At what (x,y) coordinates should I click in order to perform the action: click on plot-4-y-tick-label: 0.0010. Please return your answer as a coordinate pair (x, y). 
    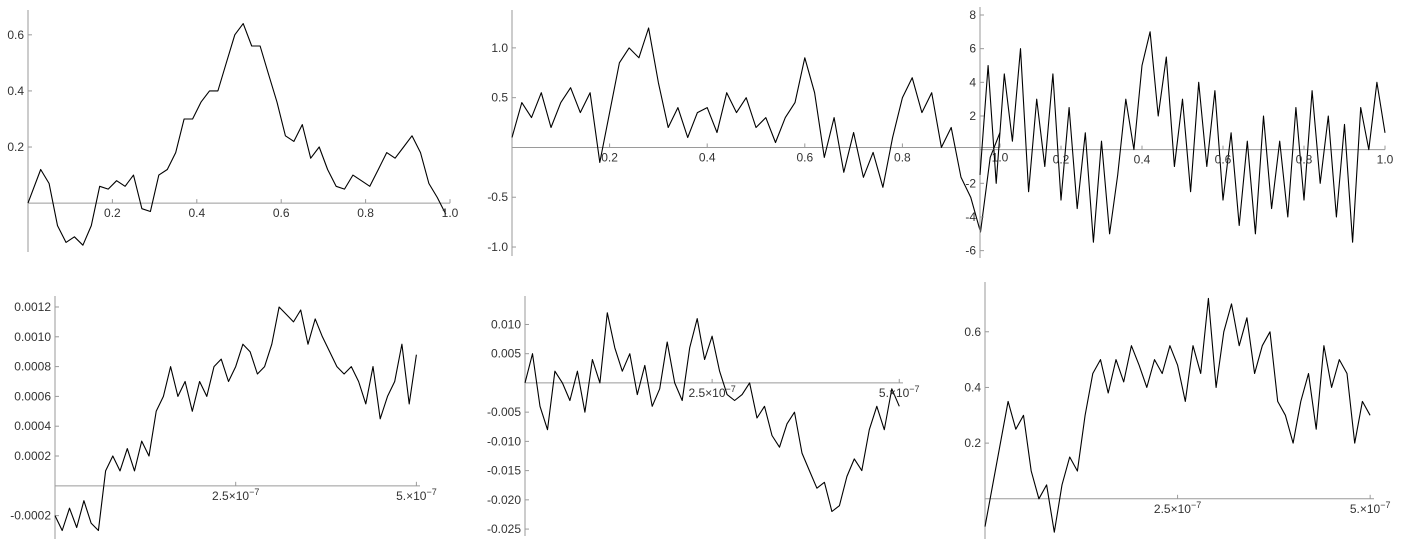
    Looking at the image, I should click on (32, 337).